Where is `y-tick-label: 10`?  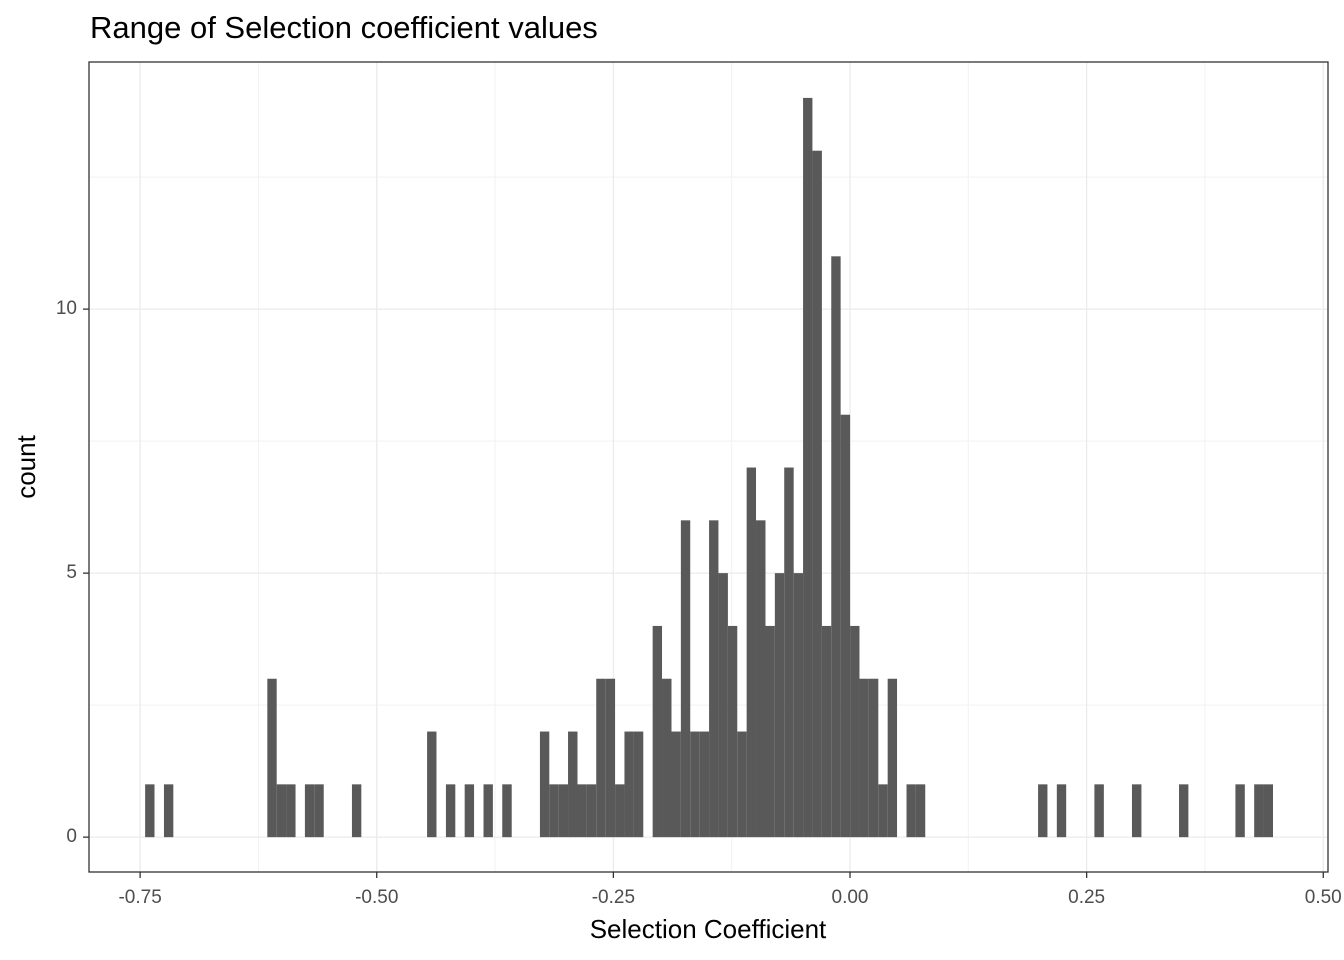
y-tick-label: 10 is located at coordinates (66, 308).